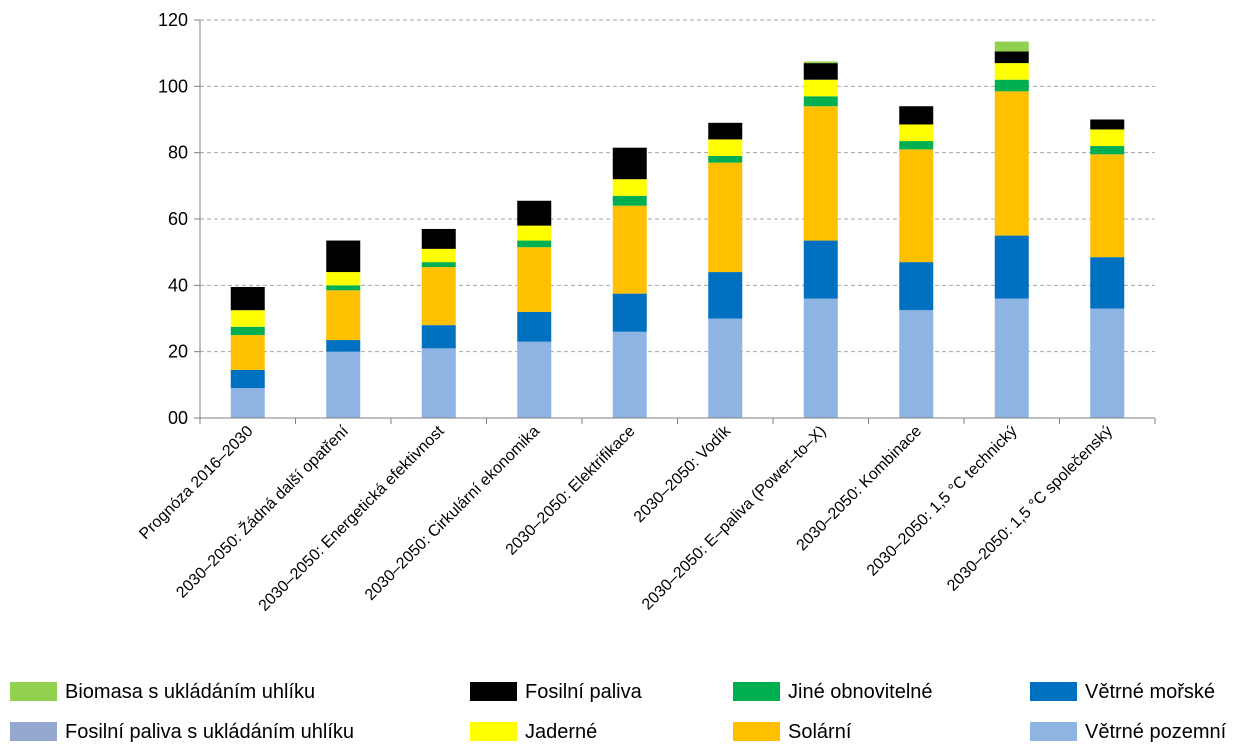 Image resolution: width=1256 pixels, height=752 pixels. I want to click on x-tick-label: 2030–2050: E–paliva (Power–to–X), so click(734, 518).